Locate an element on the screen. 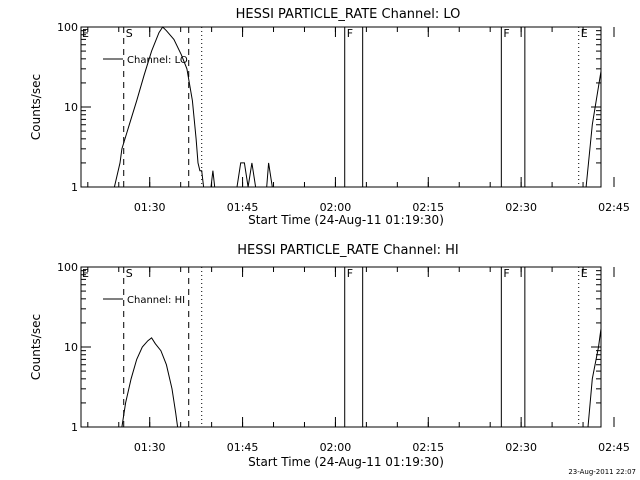 The width and height of the screenshot is (640, 480). y-axis-label-lo: Counts/sec is located at coordinates (36, 107).